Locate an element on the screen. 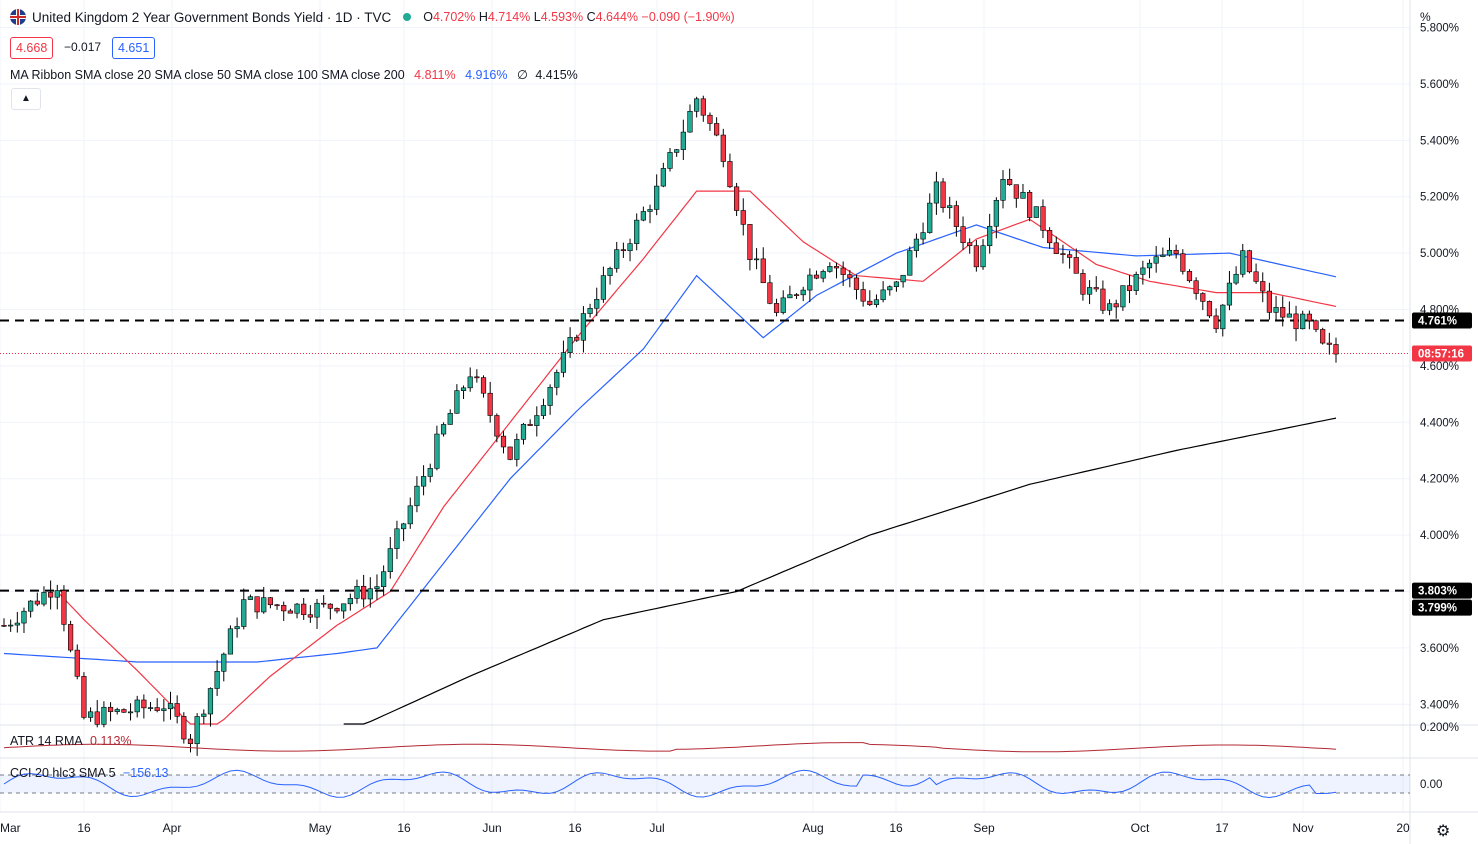 This screenshot has width=1478, height=844. level-label-low-a: 3.803% is located at coordinates (1442, 590).